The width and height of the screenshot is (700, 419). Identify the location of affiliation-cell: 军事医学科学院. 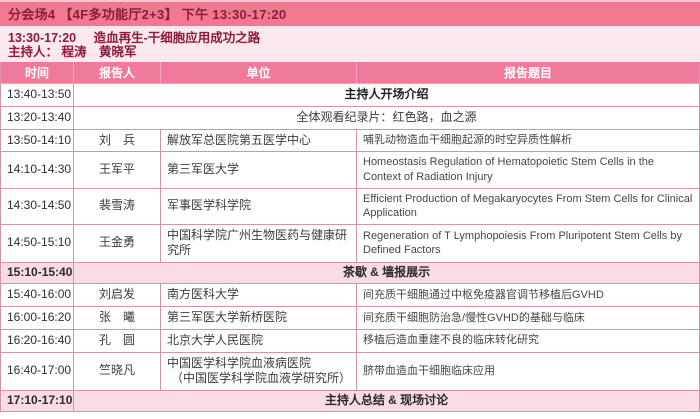
(258, 206).